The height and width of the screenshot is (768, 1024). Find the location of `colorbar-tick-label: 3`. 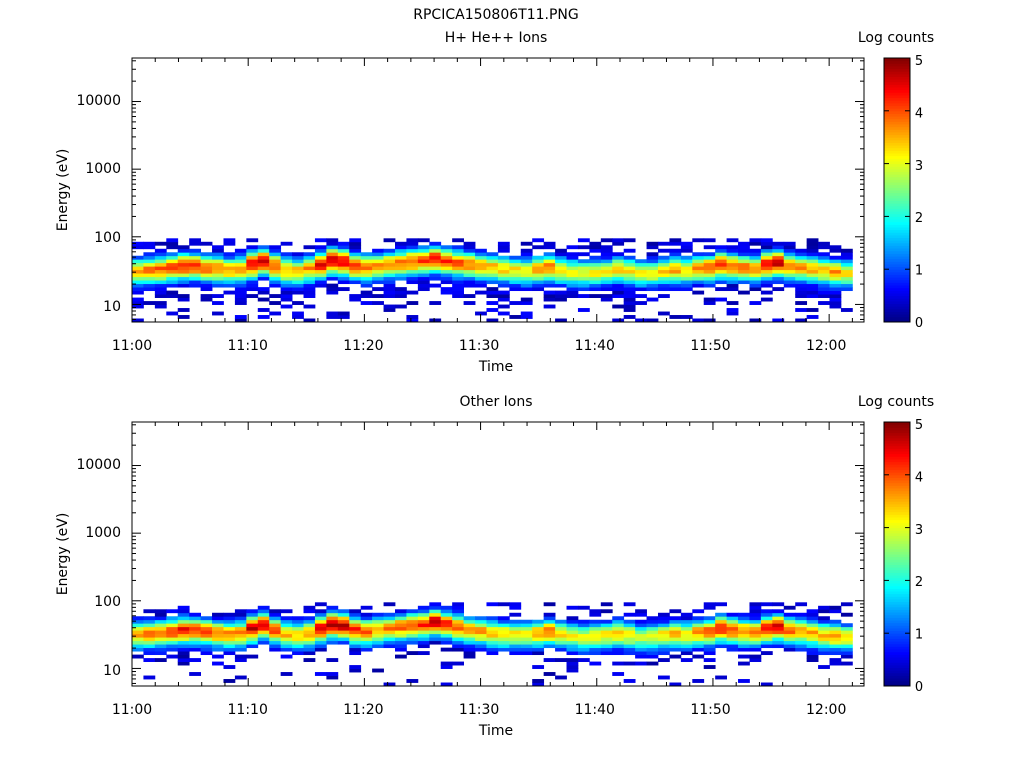

colorbar-tick-label: 3 is located at coordinates (919, 166).